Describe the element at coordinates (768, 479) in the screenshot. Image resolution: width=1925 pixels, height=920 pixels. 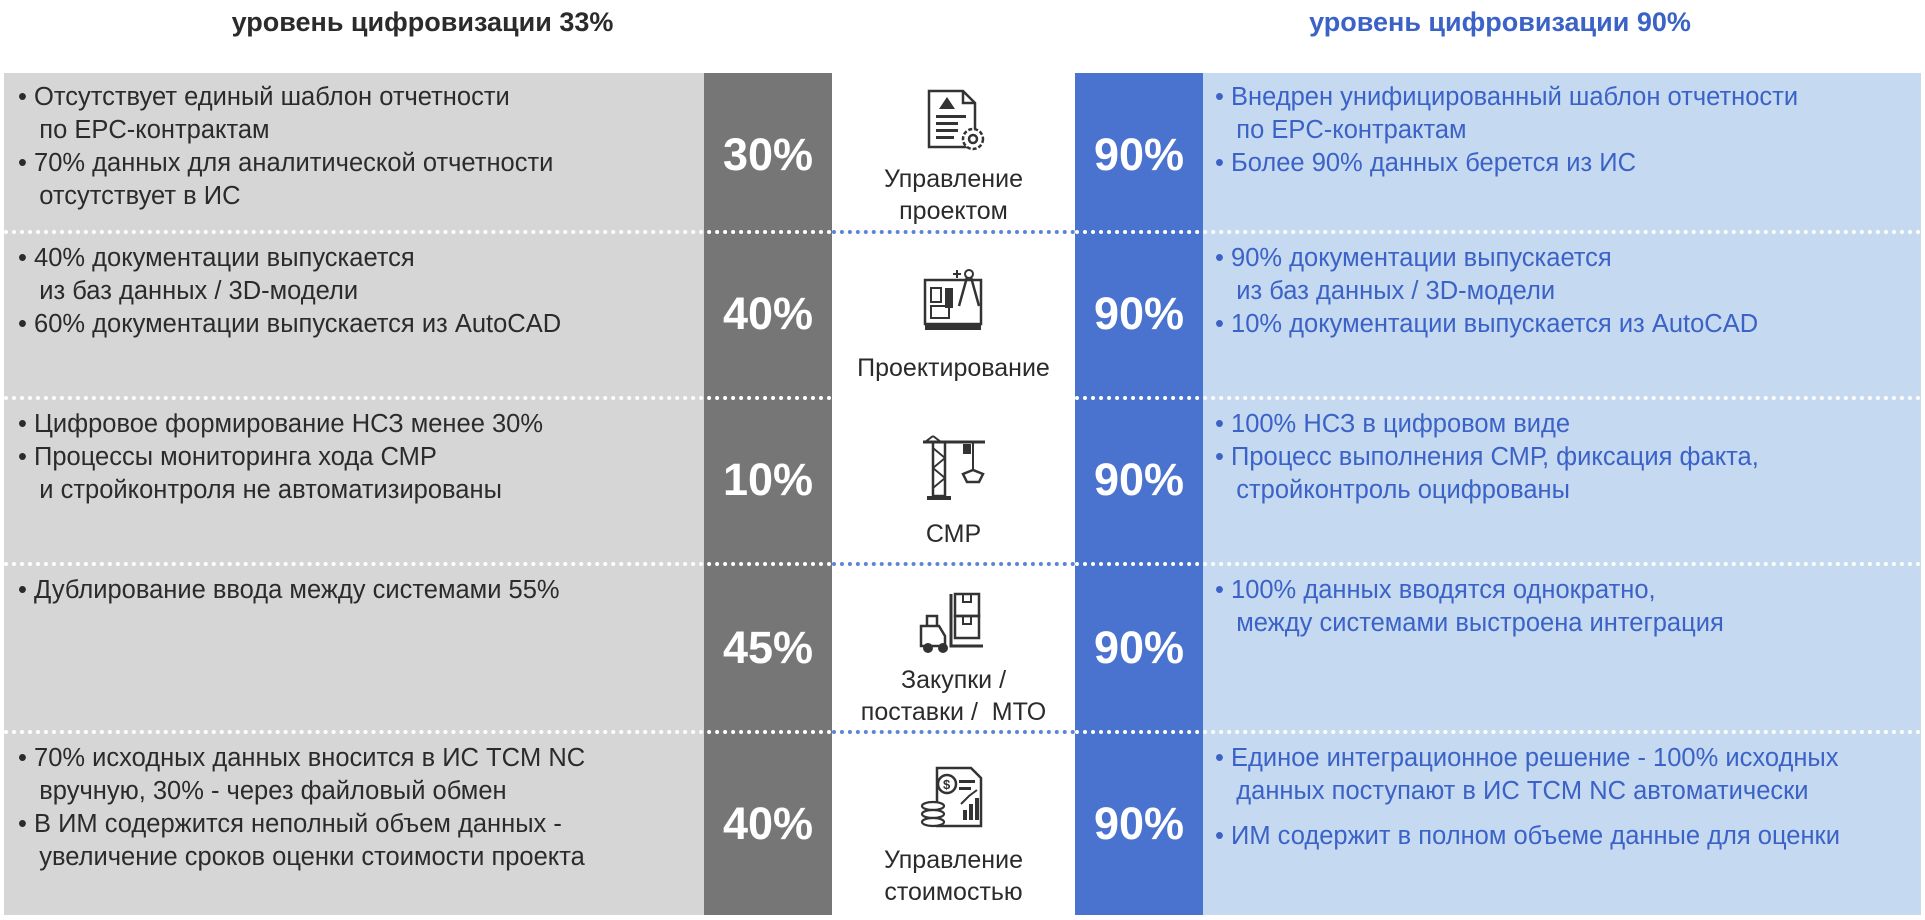
I see `current-percent: 10%` at that location.